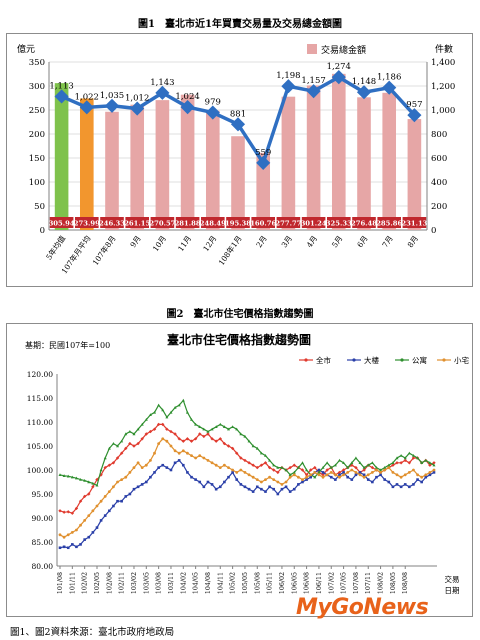 Image resolution: width=480 pixels, height=640 pixels. I want to click on x-tick-label: 107/11, so click(368, 583).